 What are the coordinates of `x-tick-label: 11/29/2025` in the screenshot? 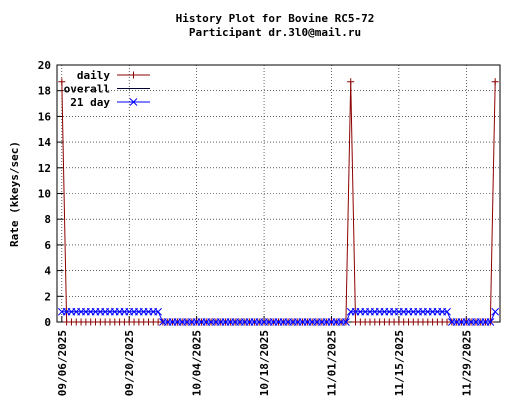 It's located at (466, 363).